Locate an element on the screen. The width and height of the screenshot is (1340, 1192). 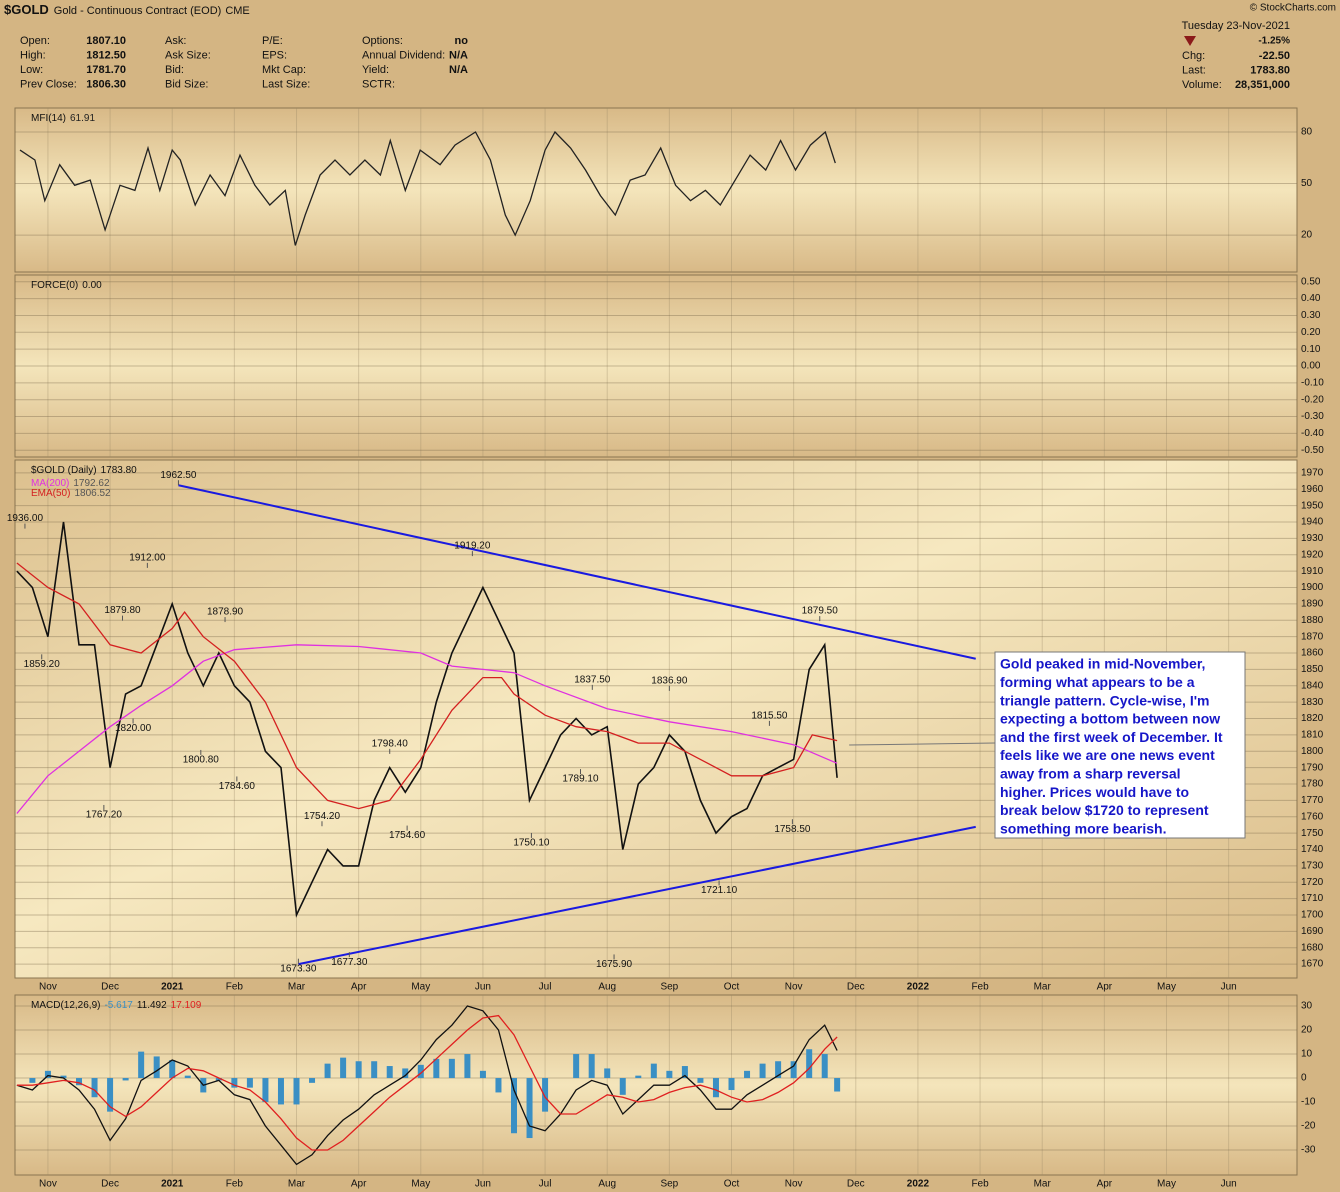
annotation-label: 1859.20 is located at coordinates (42, 664).